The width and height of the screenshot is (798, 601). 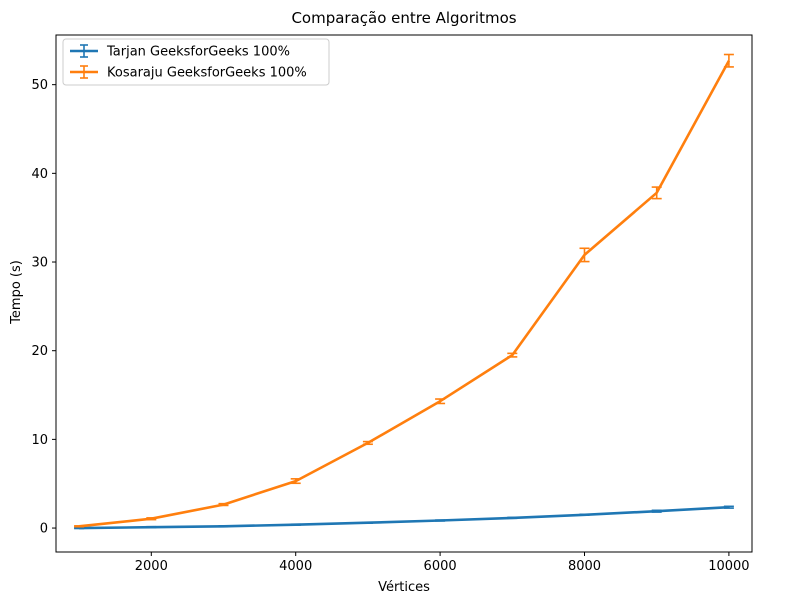 I want to click on y-tick-label: 10, so click(x=39, y=440).